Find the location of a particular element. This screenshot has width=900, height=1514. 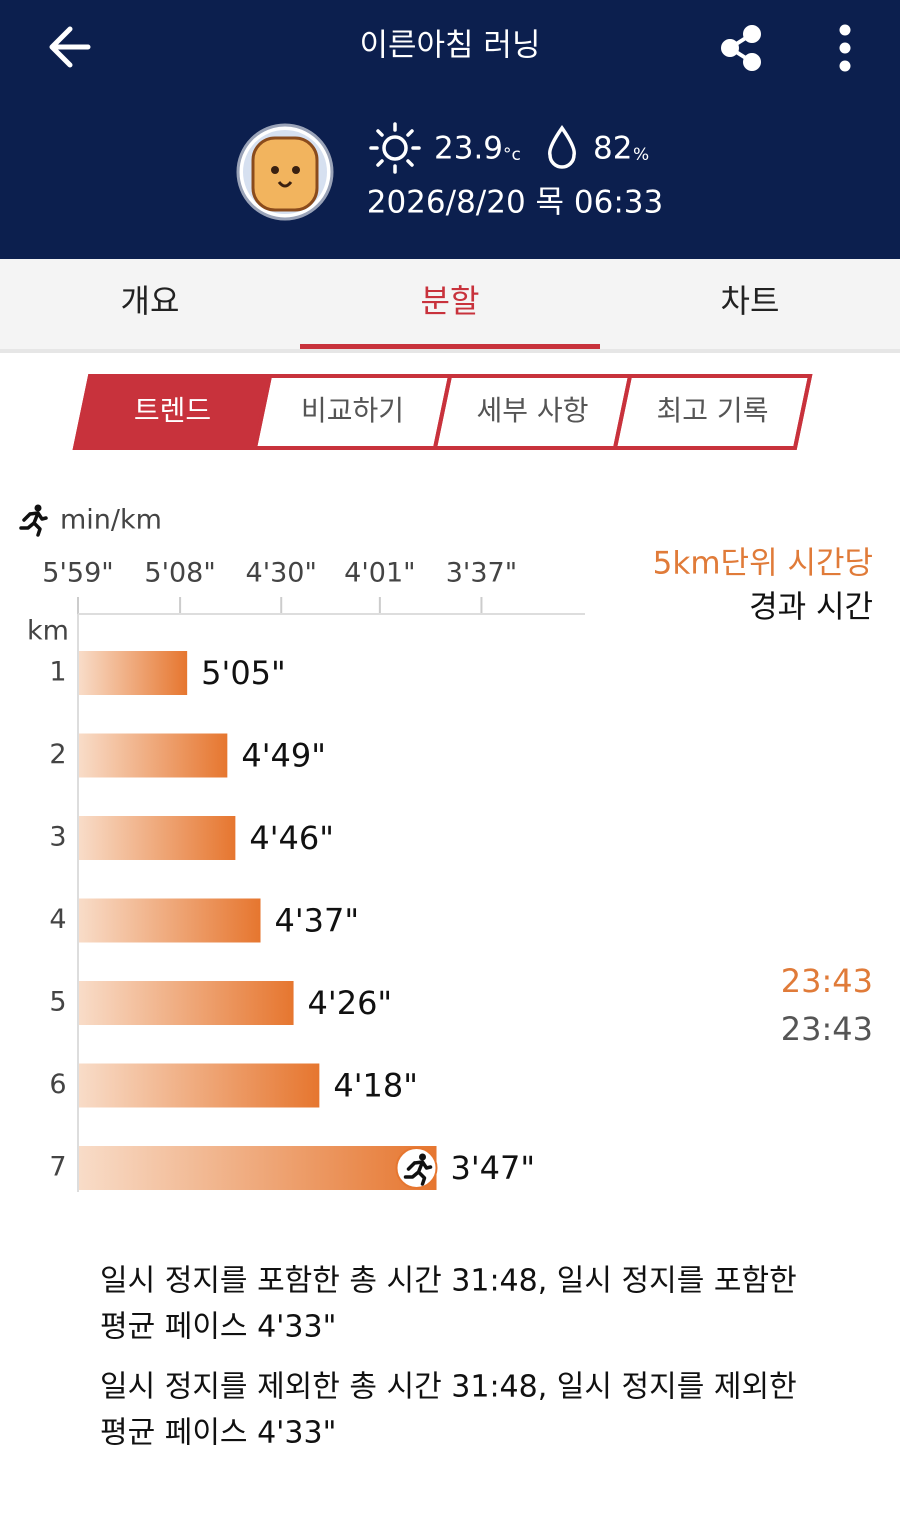

x-tick-label: 3'37" is located at coordinates (481, 573).